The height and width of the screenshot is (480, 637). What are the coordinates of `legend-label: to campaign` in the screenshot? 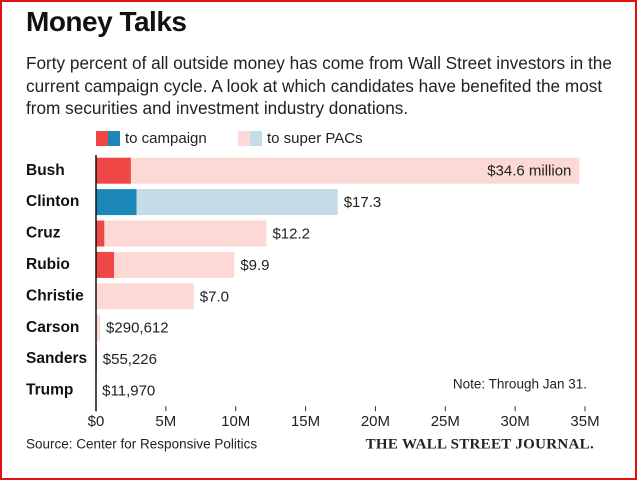 It's located at (166, 138).